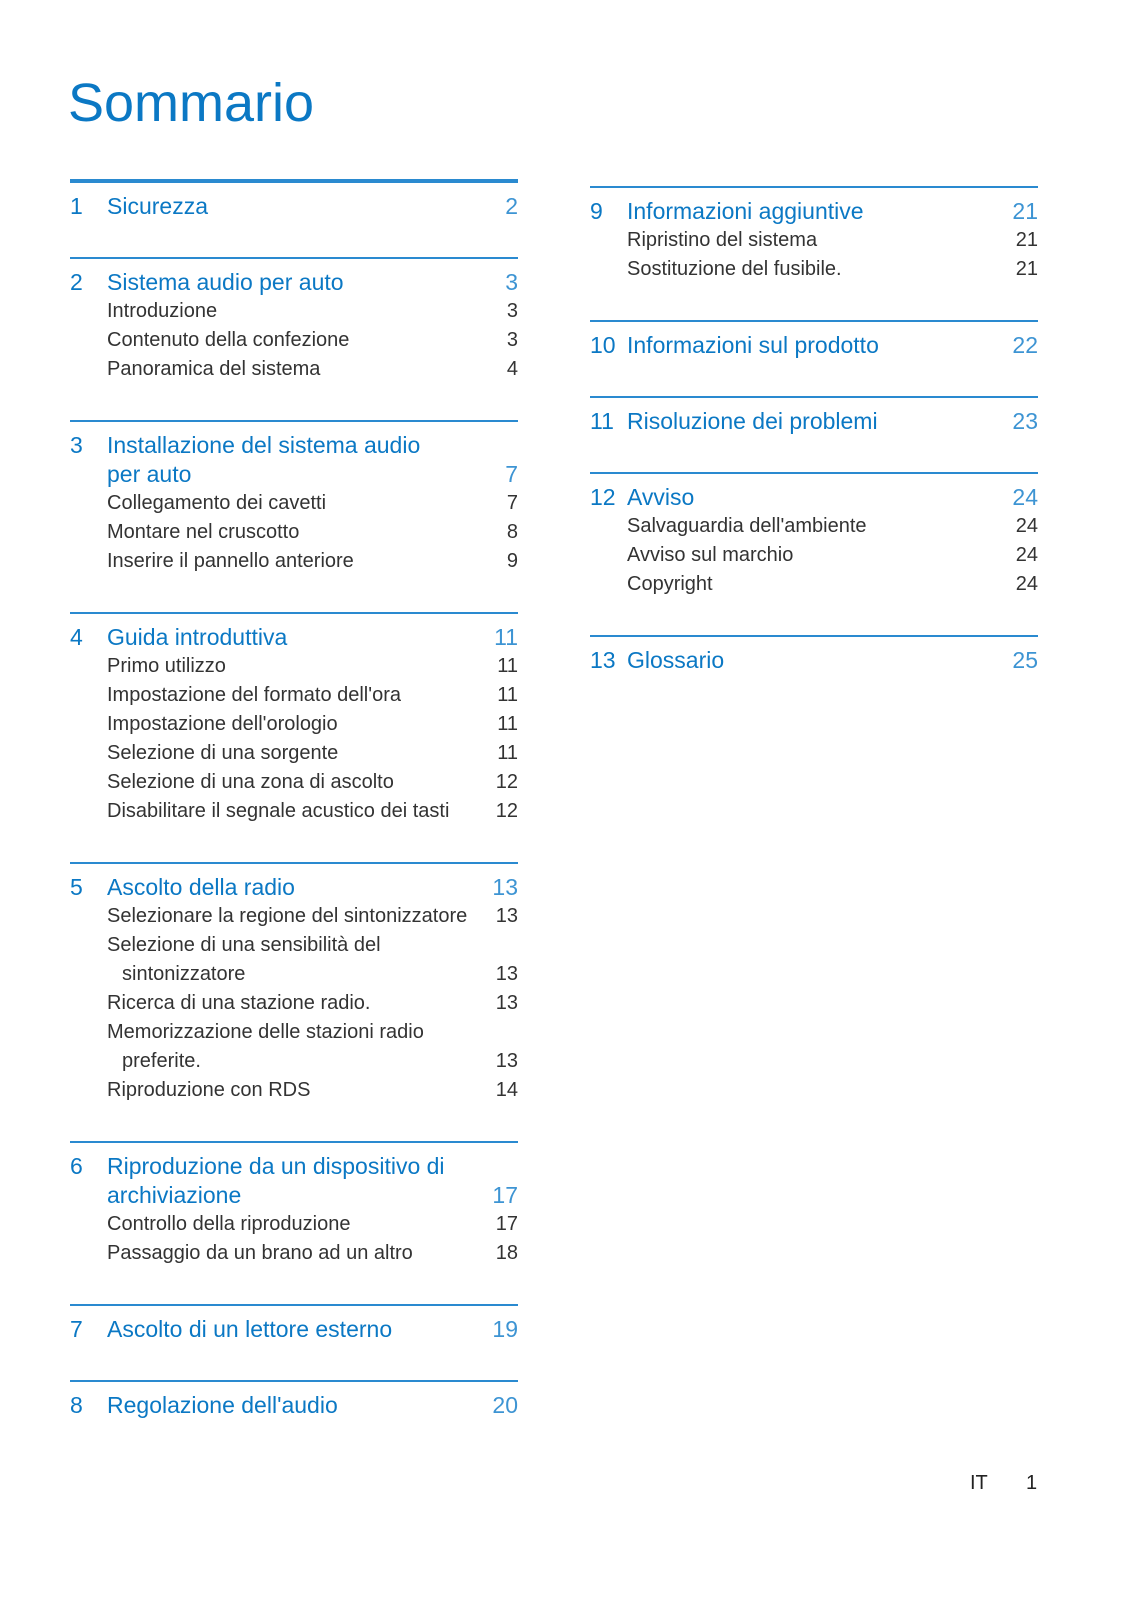 This screenshot has width=1132, height=1601. Describe the element at coordinates (222, 724) in the screenshot. I see `item-title: Impostazione dell'orologio` at that location.